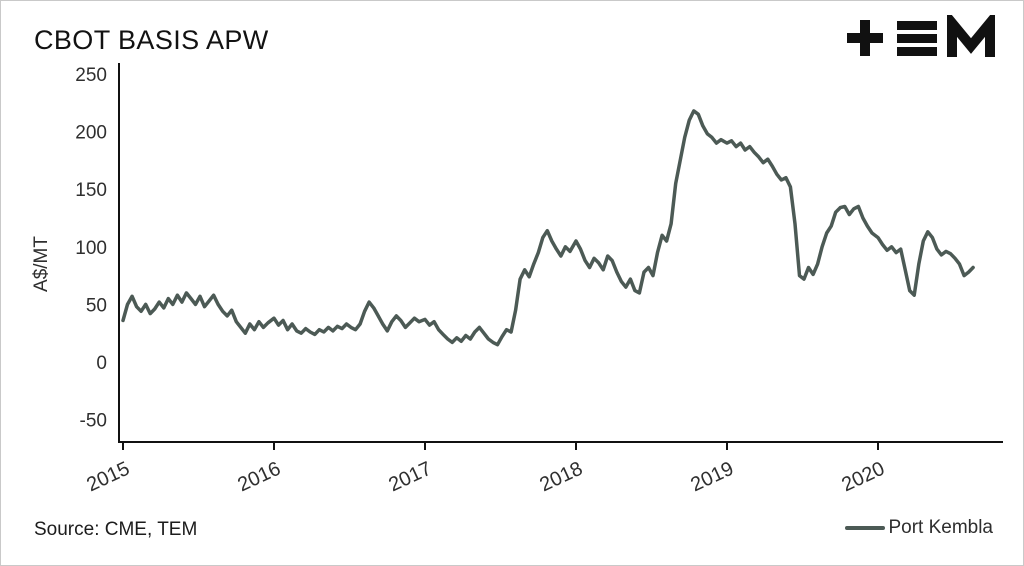 Image resolution: width=1024 pixels, height=566 pixels. I want to click on y-axis-tick-label: 50, so click(96, 305).